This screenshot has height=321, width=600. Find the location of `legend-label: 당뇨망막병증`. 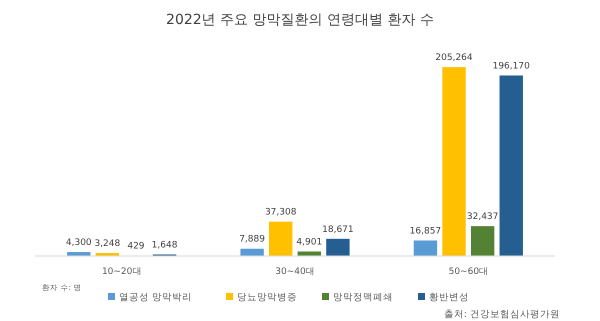

legend-label: 당뇨망막병증 is located at coordinates (267, 297).